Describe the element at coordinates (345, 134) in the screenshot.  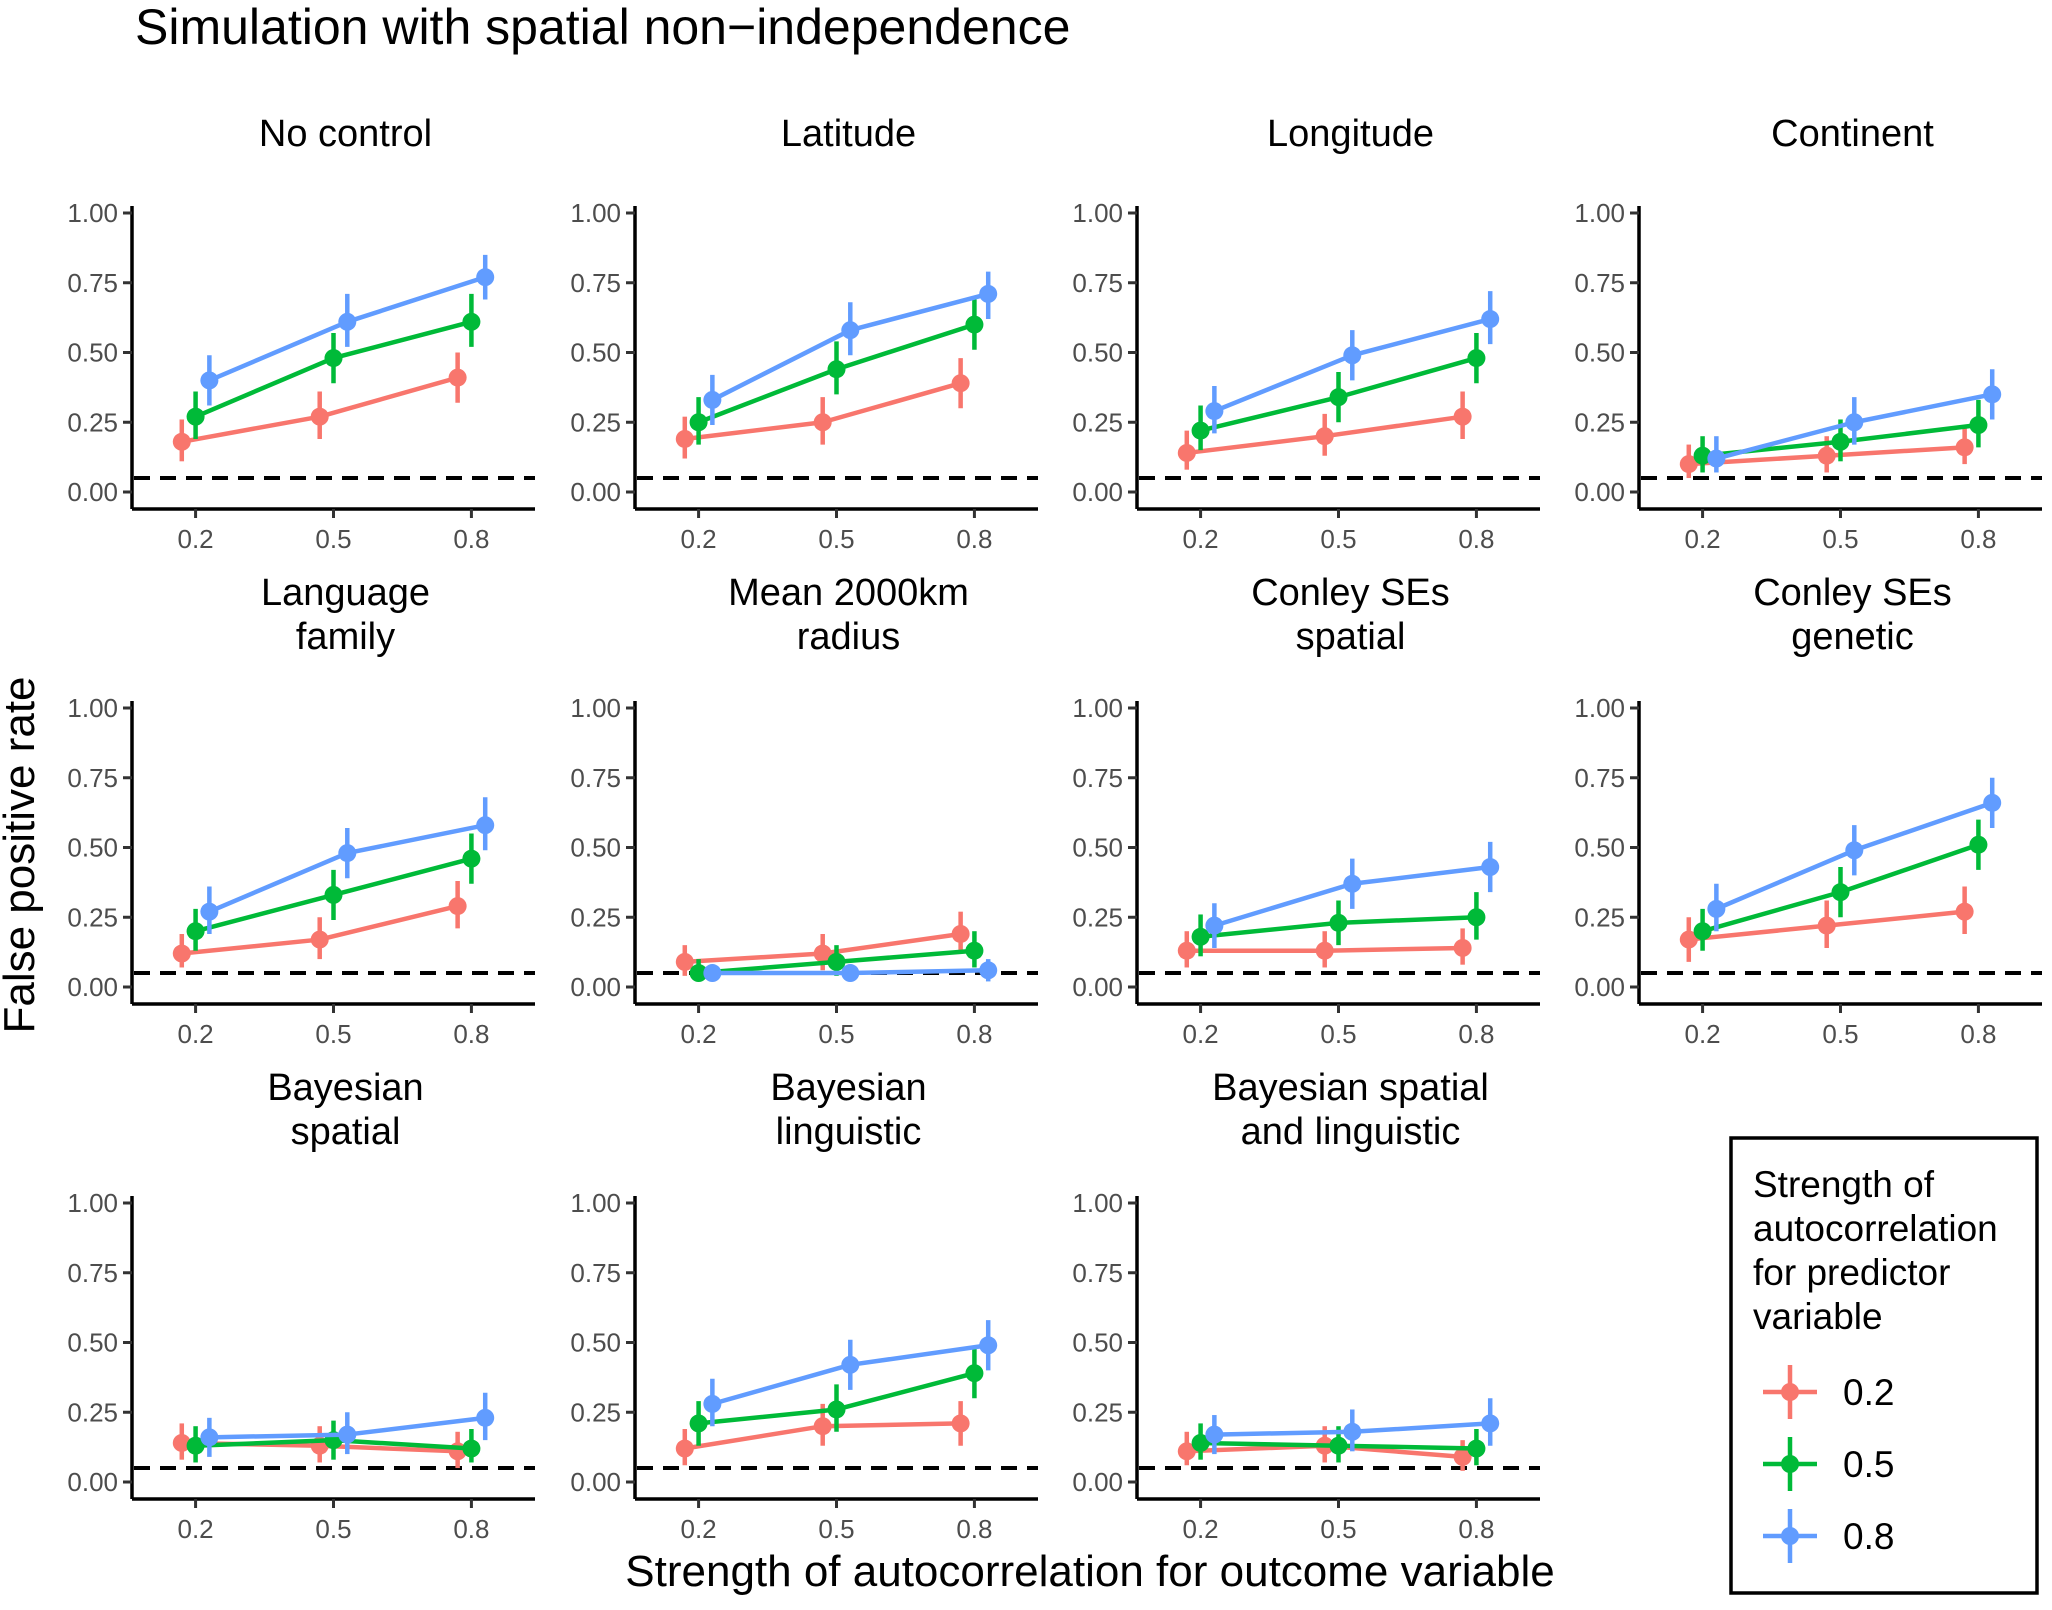
I see `panel-title: No control` at that location.